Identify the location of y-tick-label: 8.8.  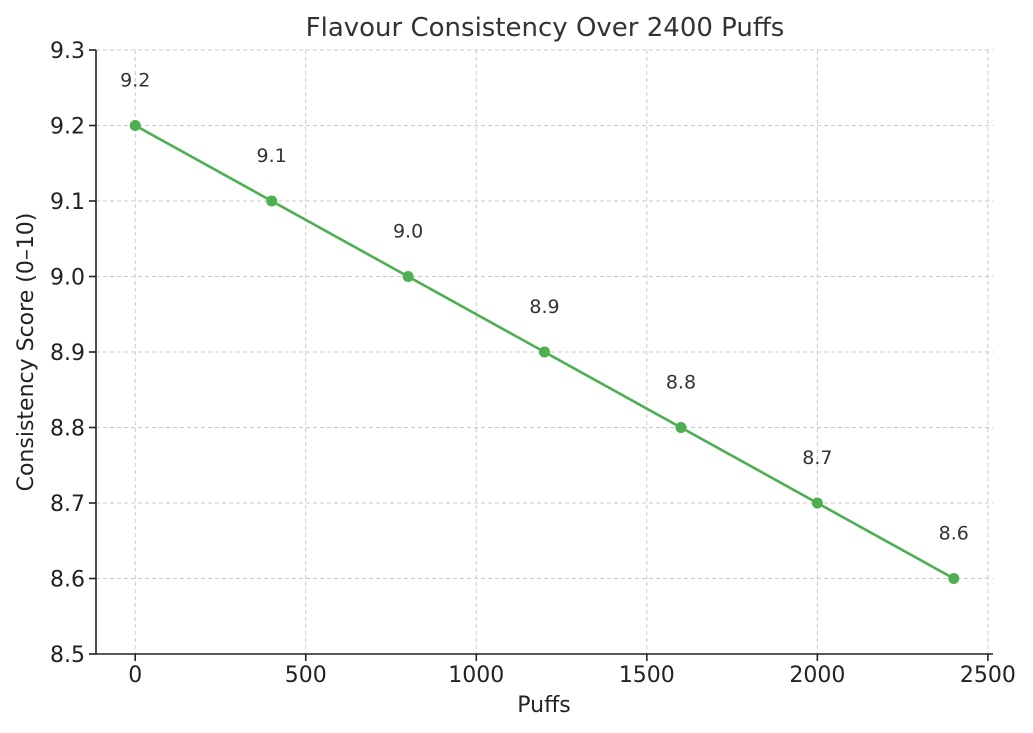
(67, 429).